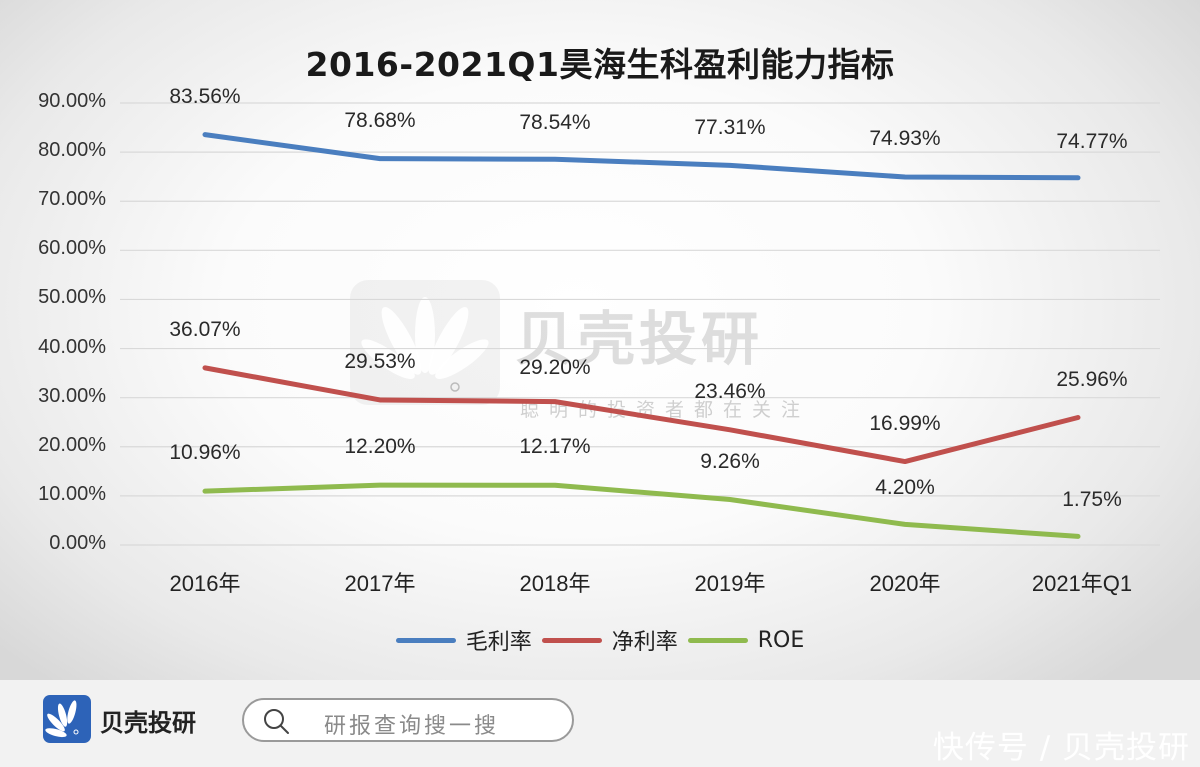 This screenshot has width=1200, height=767. Describe the element at coordinates (72, 199) in the screenshot. I see `y-tick-label: 70.00%` at that location.